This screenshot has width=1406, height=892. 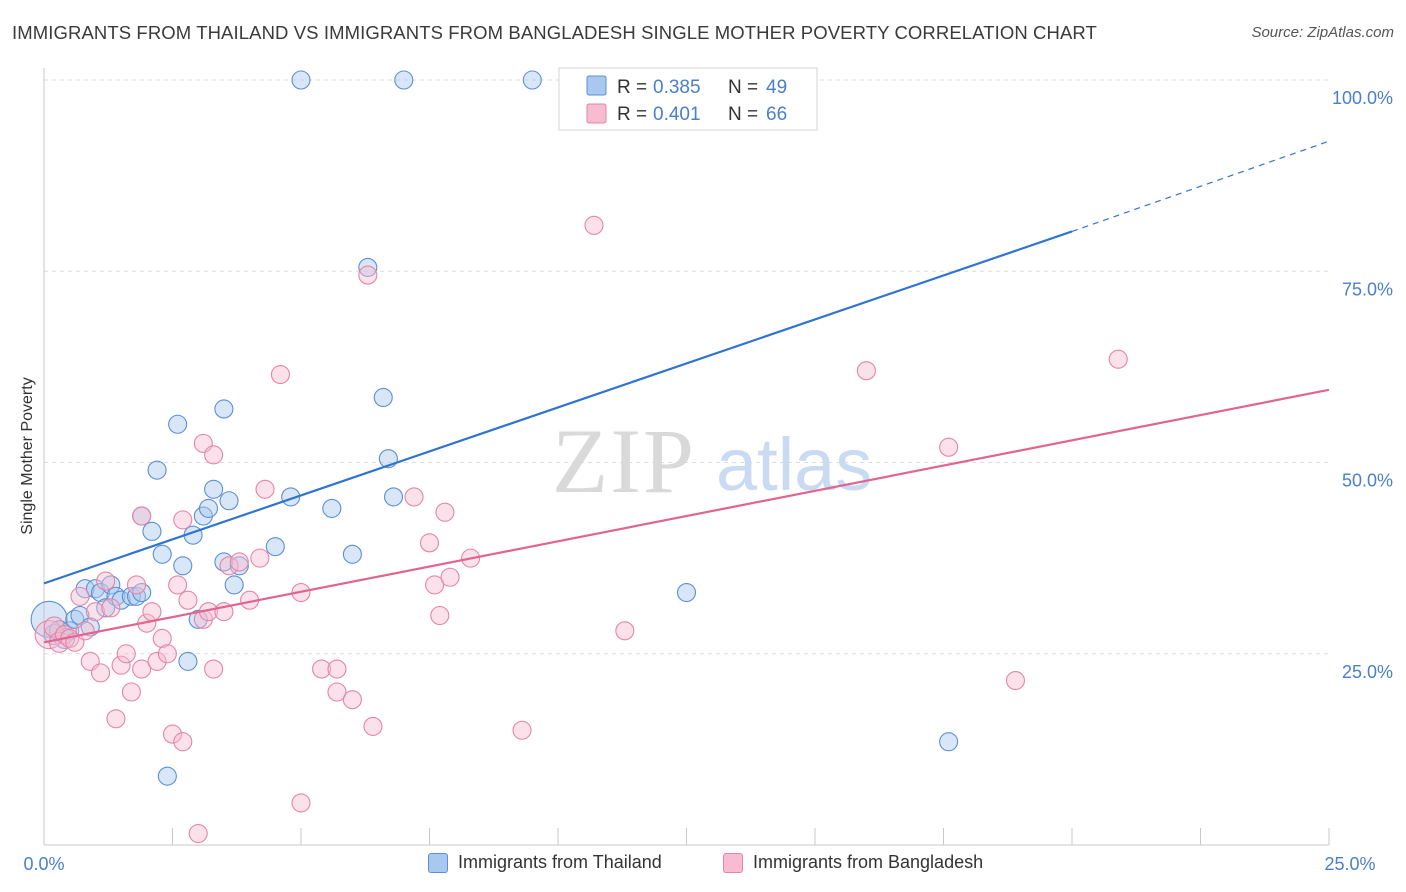 What do you see at coordinates (560, 862) in the screenshot?
I see `legend-label-thailand: Immigrants from Thailand` at bounding box center [560, 862].